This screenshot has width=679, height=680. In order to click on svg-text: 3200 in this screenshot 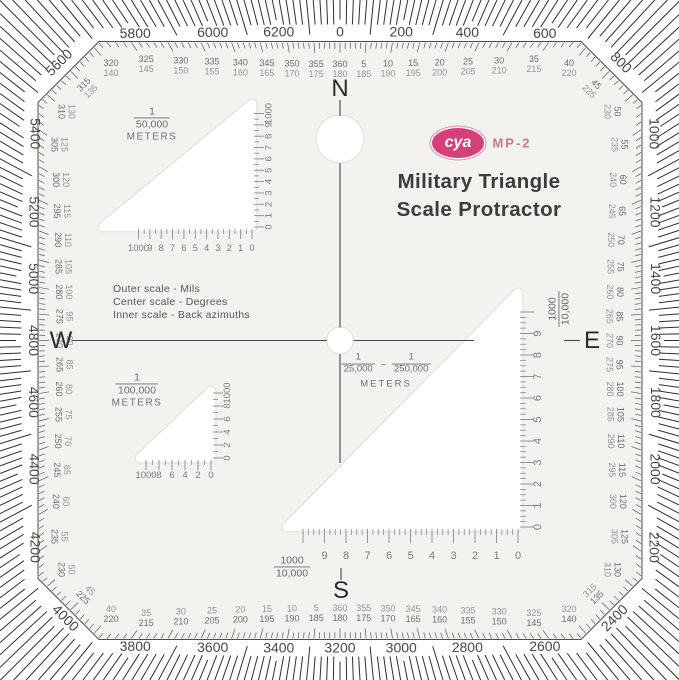, I will do `click(339, 648)`.